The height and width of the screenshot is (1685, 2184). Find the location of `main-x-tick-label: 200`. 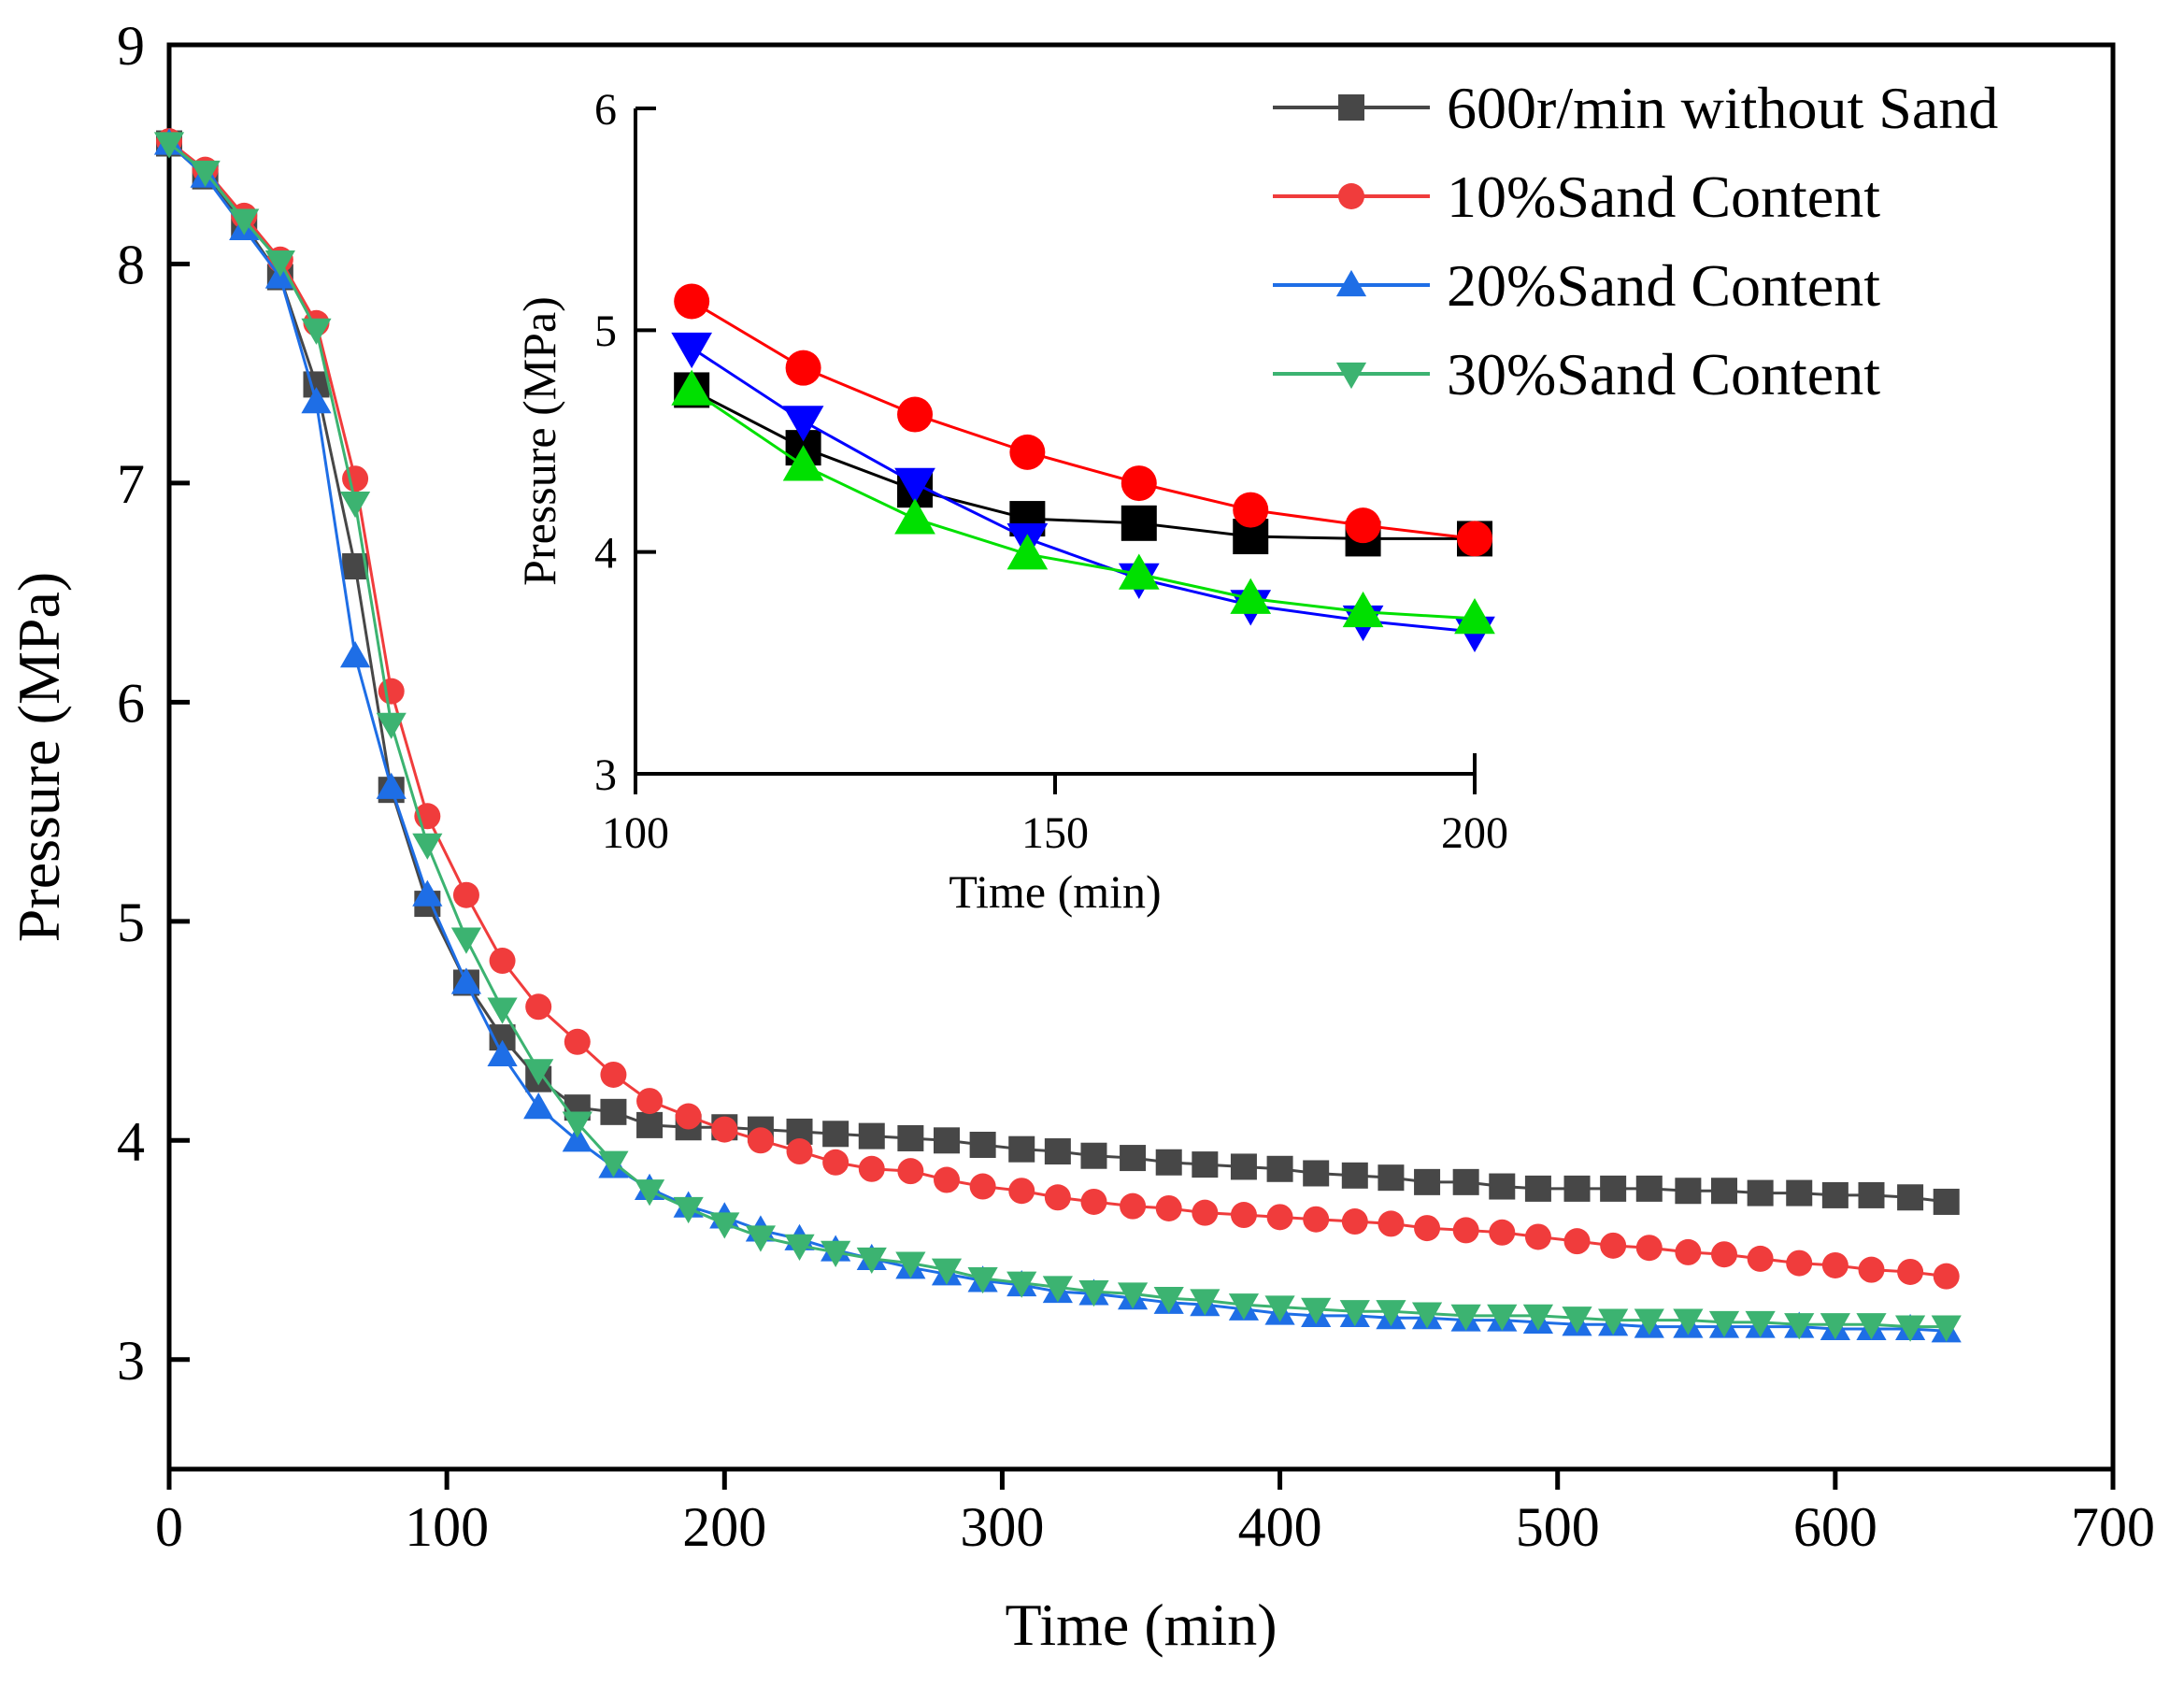

main-x-tick-label: 200 is located at coordinates (724, 1527).